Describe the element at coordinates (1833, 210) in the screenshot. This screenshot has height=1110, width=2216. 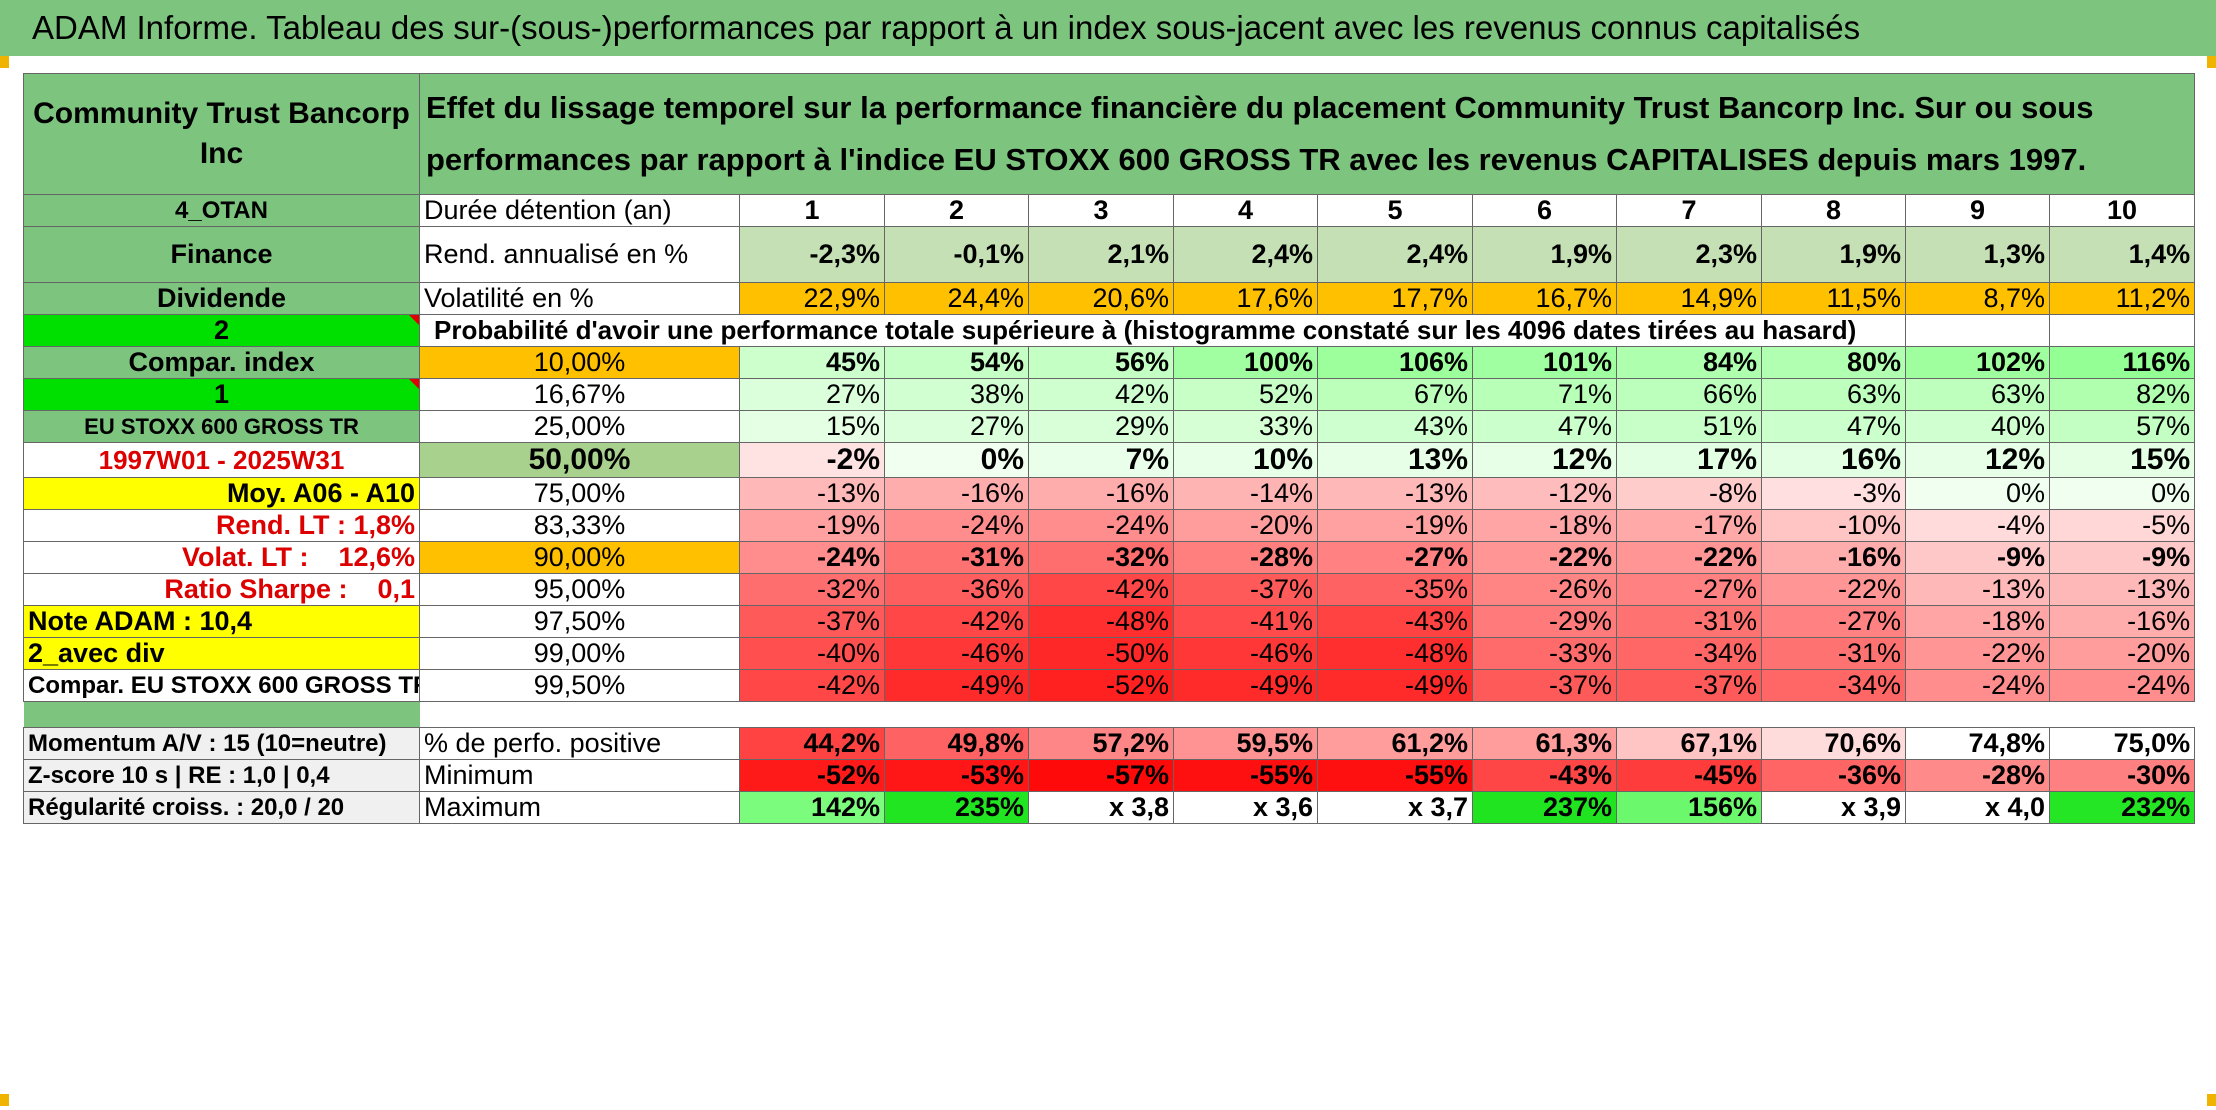
I see `year-8: 8` at that location.